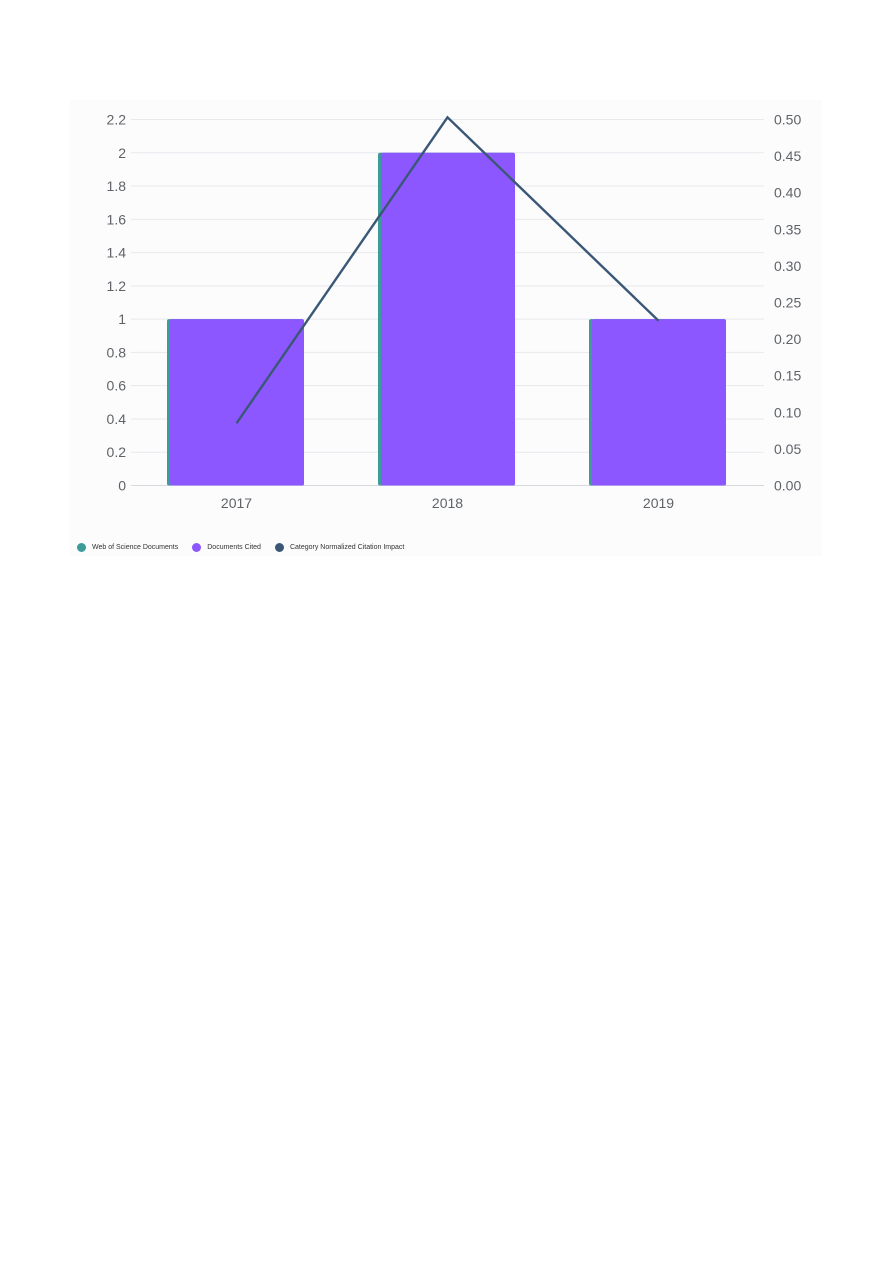  What do you see at coordinates (787, 229) in the screenshot?
I see `y-right-tick-label: 0.35` at bounding box center [787, 229].